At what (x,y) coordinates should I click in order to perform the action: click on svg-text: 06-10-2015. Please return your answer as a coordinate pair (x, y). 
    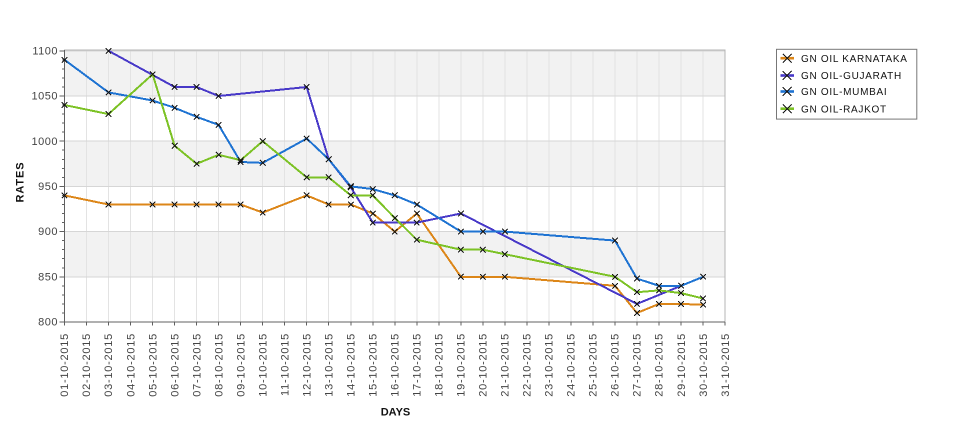
    Looking at the image, I should click on (175, 365).